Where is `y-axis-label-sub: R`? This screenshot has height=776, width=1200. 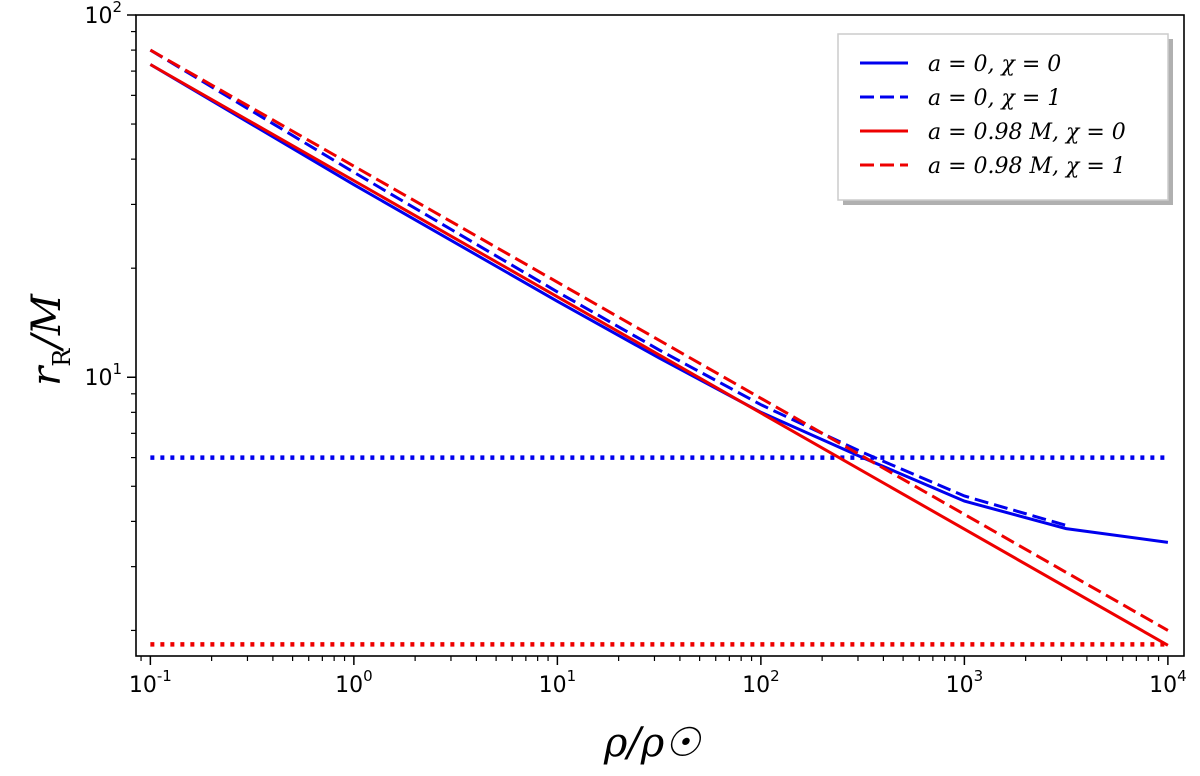
y-axis-label-sub: R is located at coordinates (62, 357).